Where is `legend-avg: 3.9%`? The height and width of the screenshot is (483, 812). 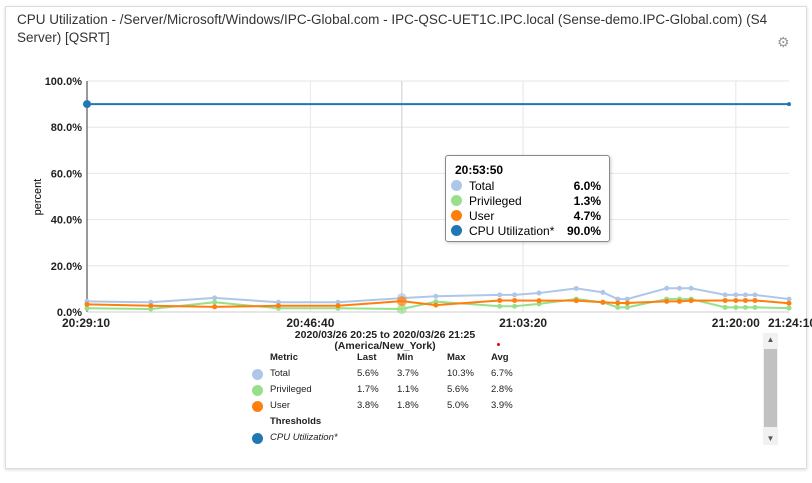 legend-avg: 3.9% is located at coordinates (502, 405).